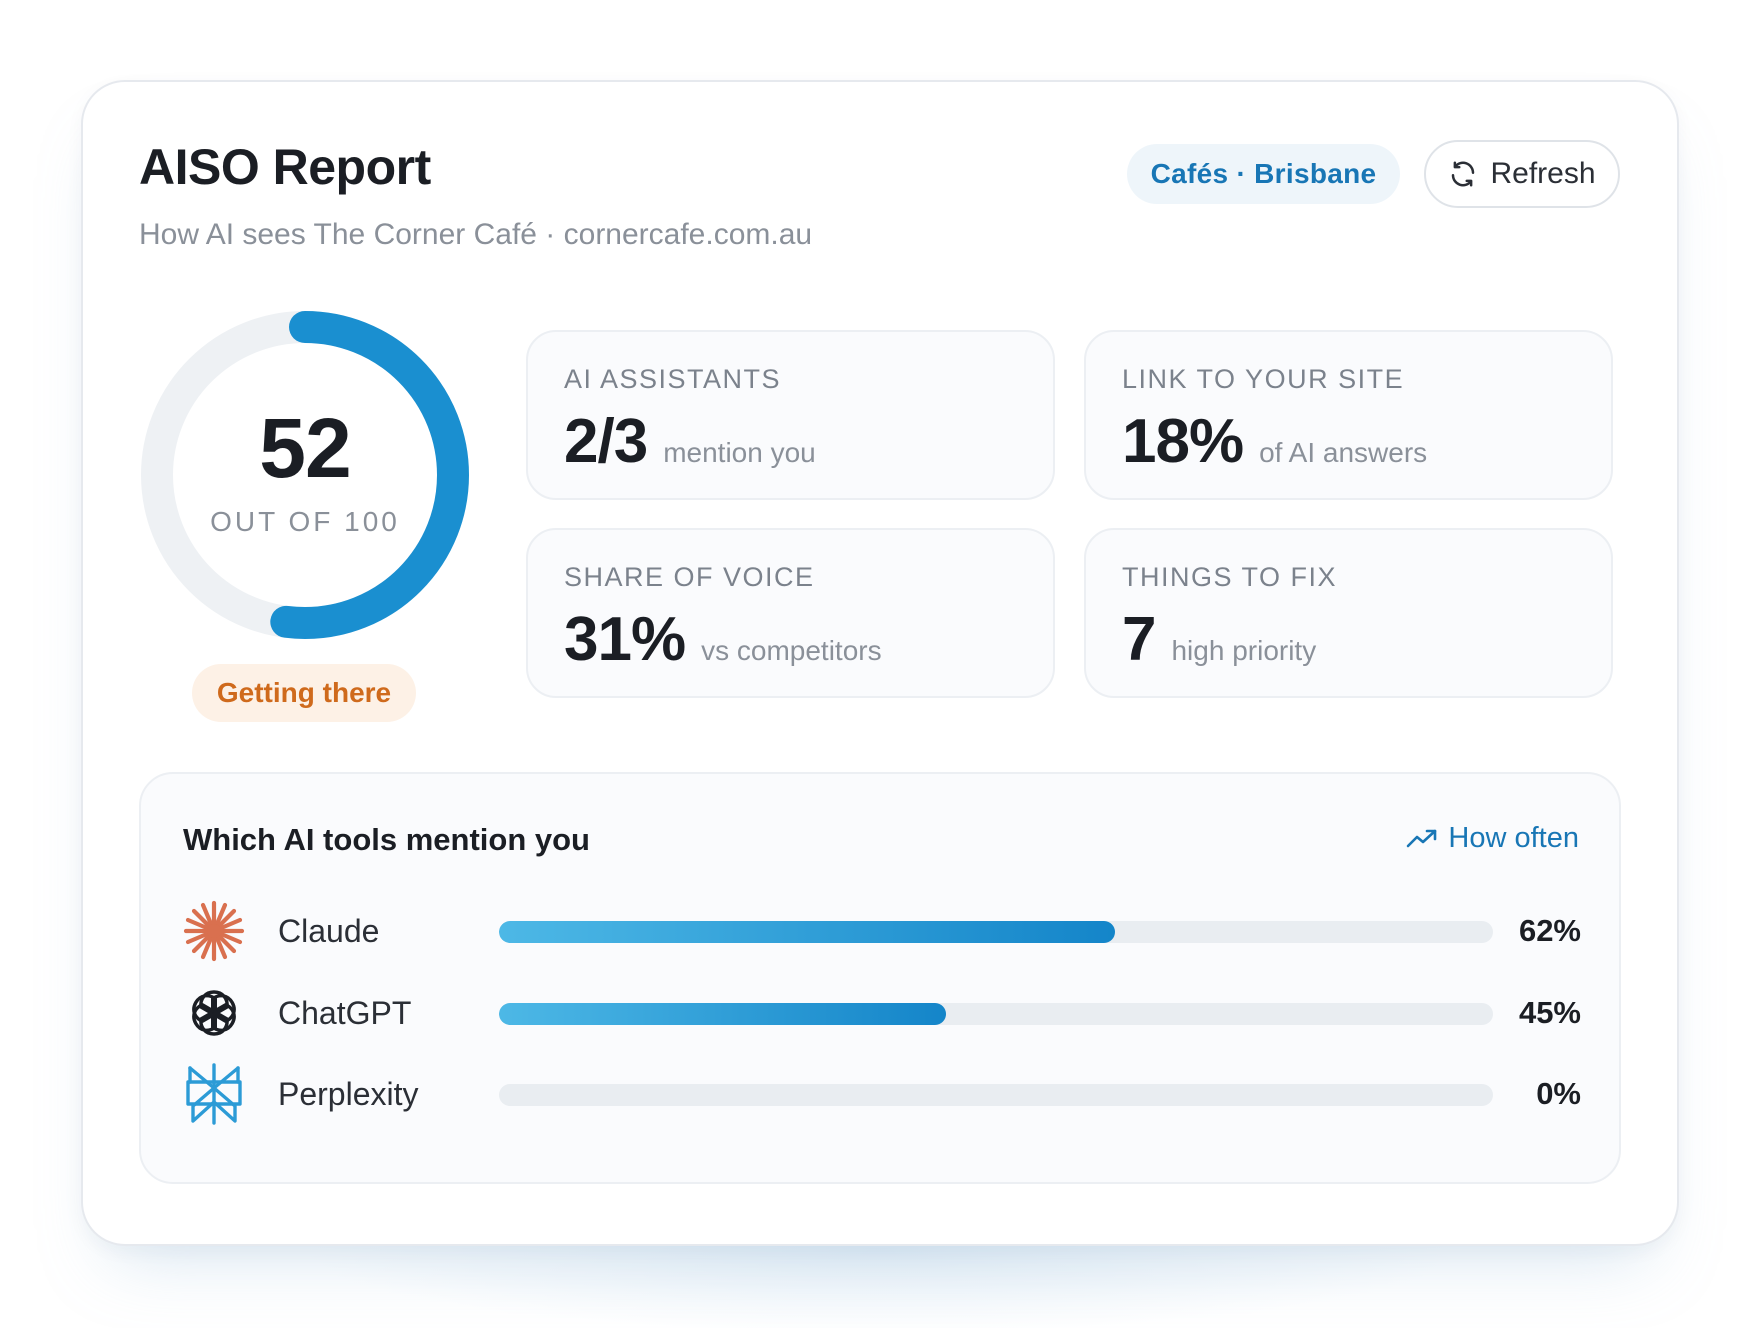 The height and width of the screenshot is (1328, 1760). I want to click on trending-up-icon, so click(1422, 838).